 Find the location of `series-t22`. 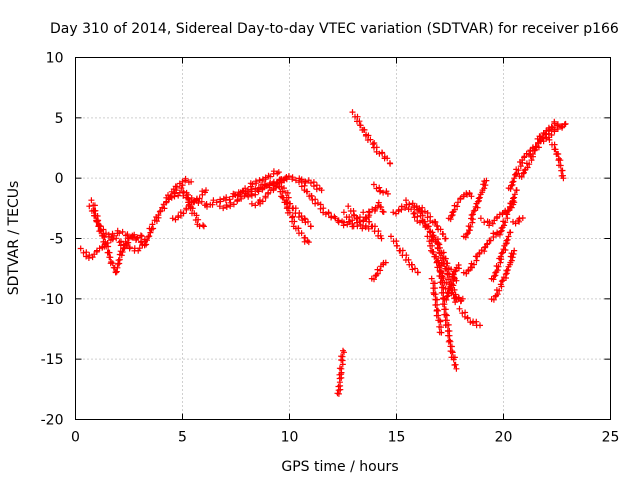

series-t22 is located at coordinates (404, 254).